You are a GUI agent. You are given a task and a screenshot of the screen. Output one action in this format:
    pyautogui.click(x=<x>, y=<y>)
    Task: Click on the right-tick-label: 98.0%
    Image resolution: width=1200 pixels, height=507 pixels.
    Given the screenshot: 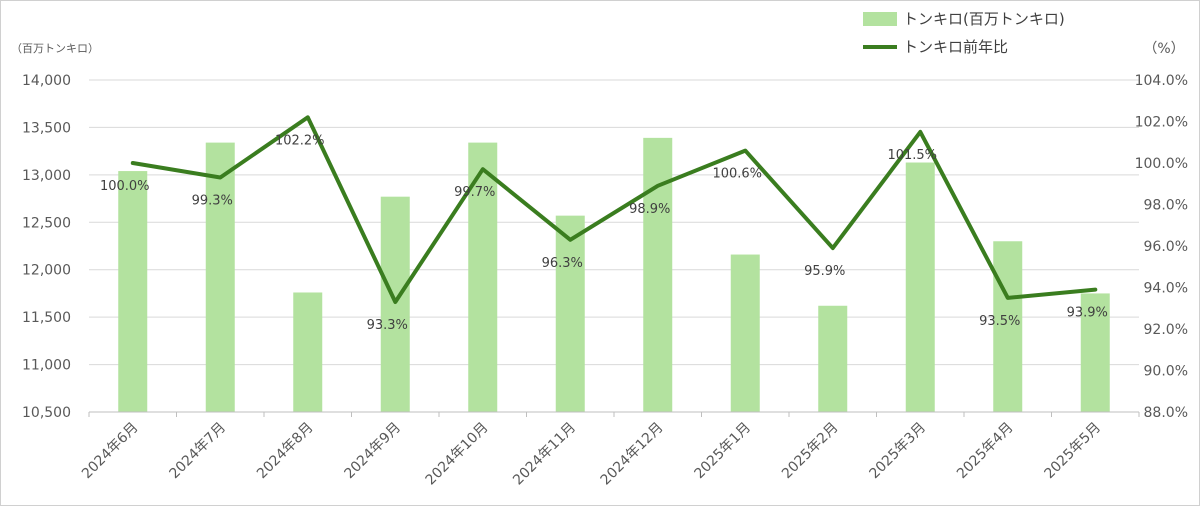 What is the action you would take?
    pyautogui.click(x=1166, y=206)
    